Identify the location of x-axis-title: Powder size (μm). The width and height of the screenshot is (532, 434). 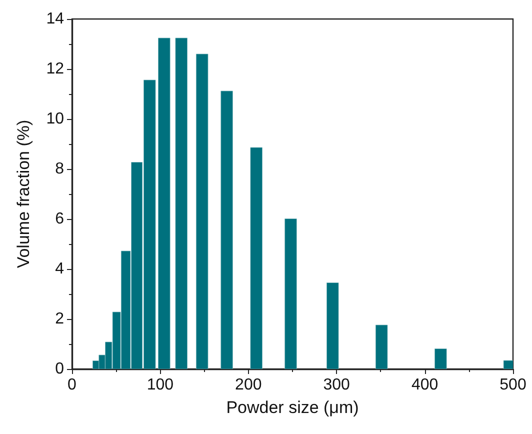
(292, 407).